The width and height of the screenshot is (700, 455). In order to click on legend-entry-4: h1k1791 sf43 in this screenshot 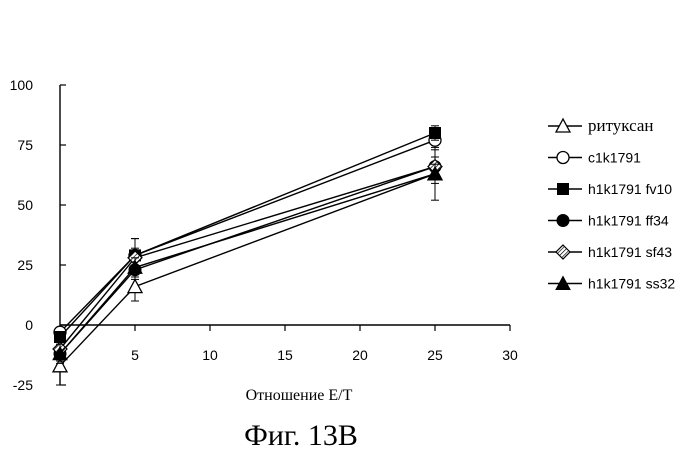, I will do `click(610, 252)`.